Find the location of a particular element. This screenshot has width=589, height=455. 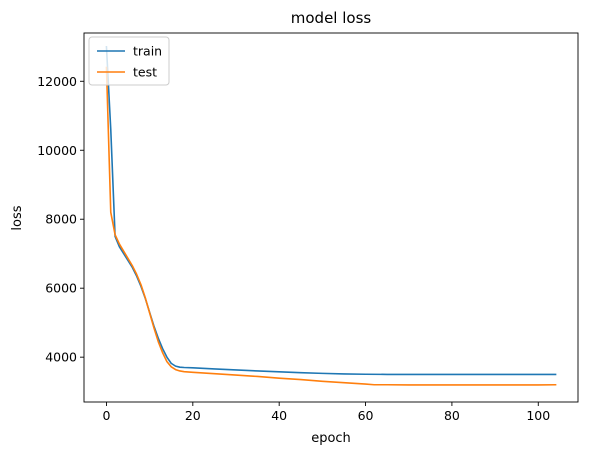

legend-label-test: test is located at coordinates (145, 72).